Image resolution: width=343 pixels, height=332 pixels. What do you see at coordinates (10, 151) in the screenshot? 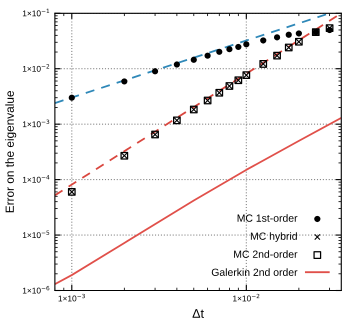
I see `y-axis-title: Error on the eigenvalue` at bounding box center [10, 151].